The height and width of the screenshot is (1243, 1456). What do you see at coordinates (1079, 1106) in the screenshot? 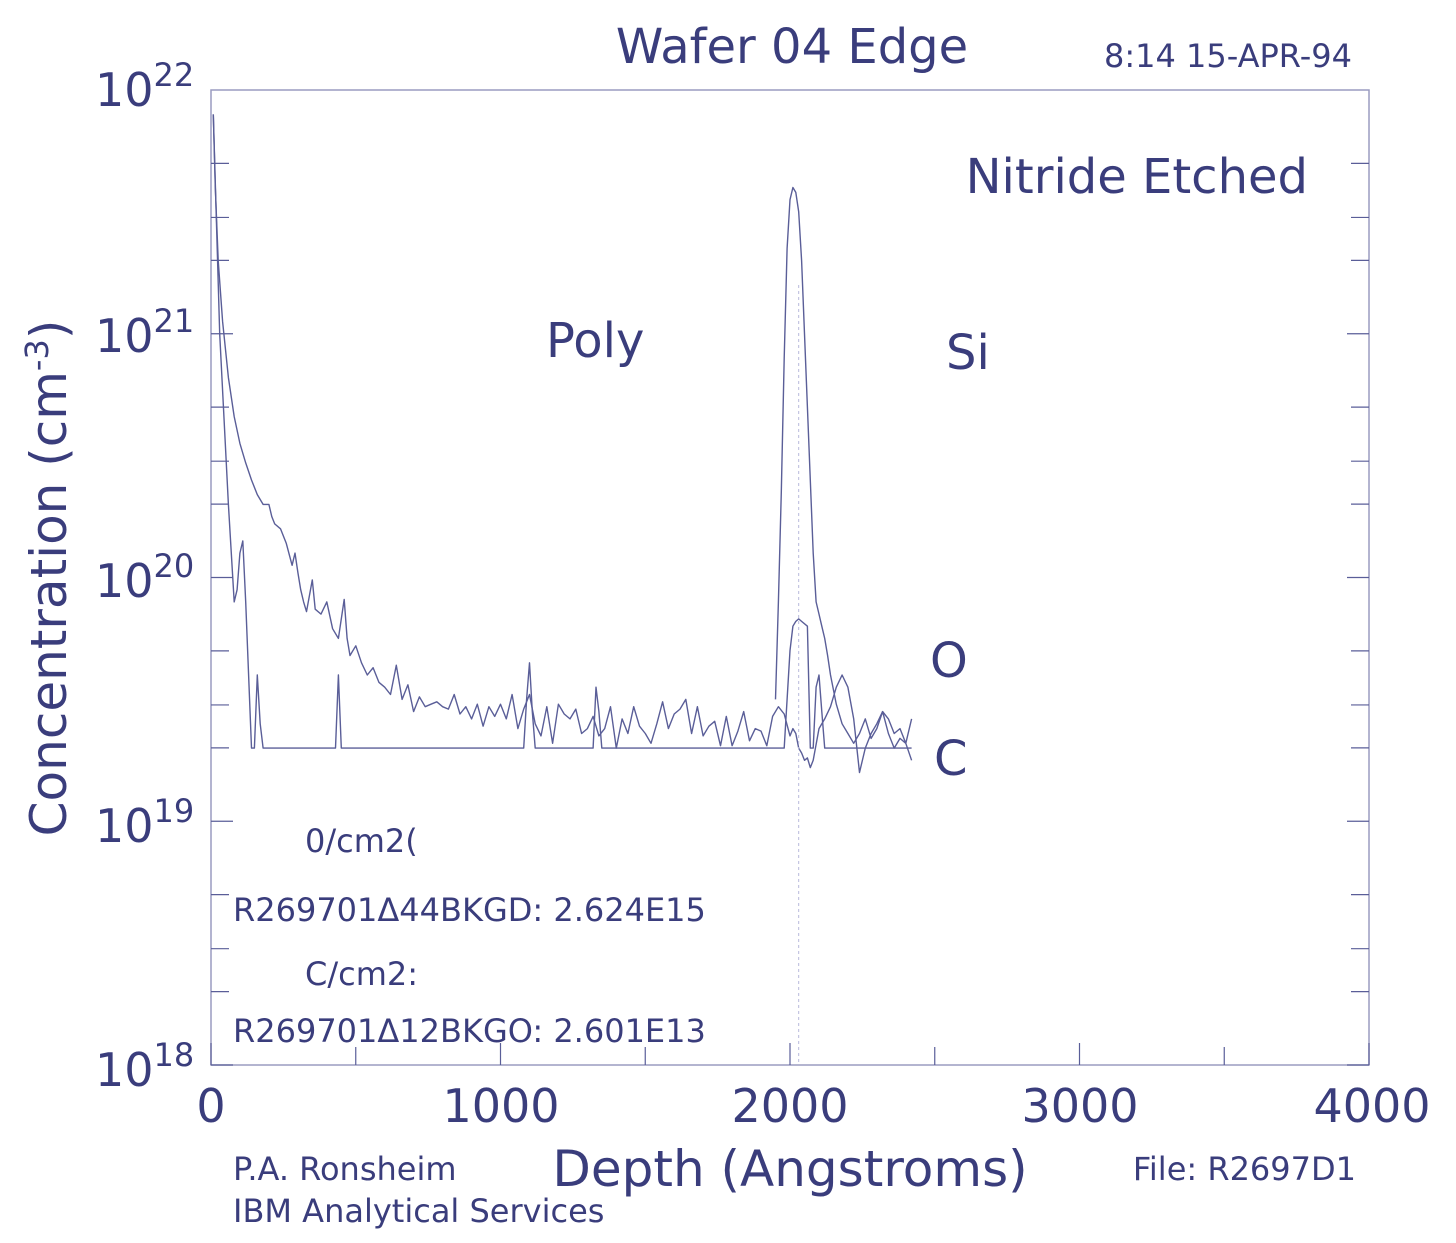
I see `x-tick-label-3000: 3000` at bounding box center [1079, 1106].